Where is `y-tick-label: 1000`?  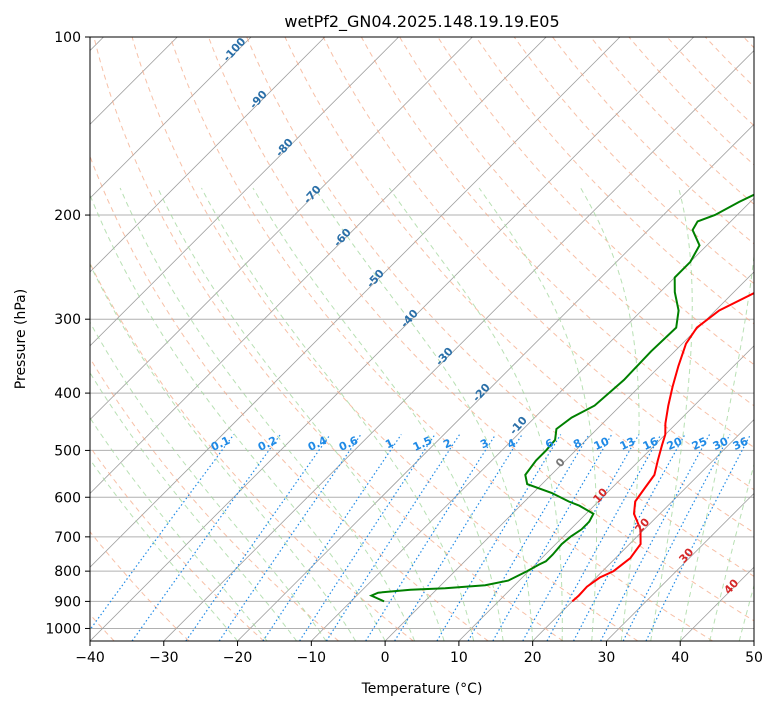
y-tick-label: 1000 is located at coordinates (63, 629).